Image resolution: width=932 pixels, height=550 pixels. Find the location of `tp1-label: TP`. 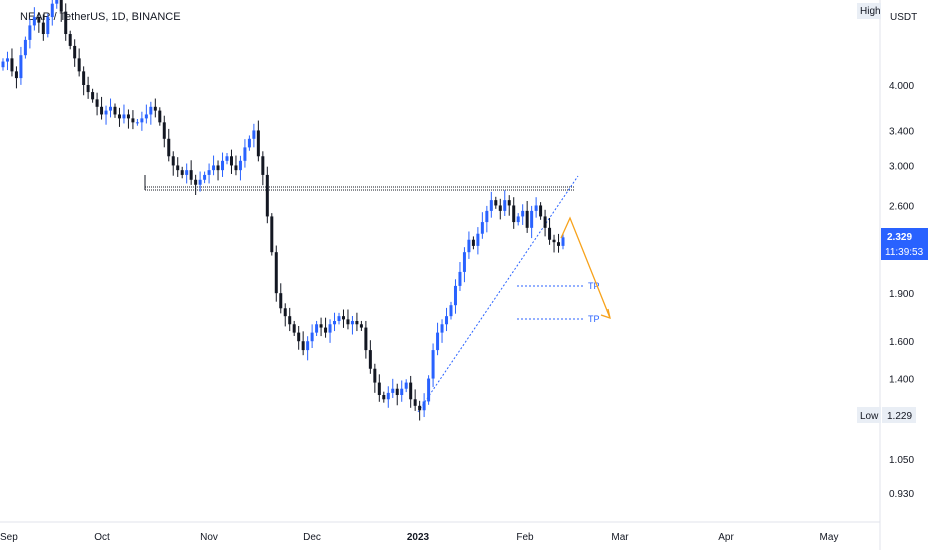

tp1-label: TP is located at coordinates (594, 286).